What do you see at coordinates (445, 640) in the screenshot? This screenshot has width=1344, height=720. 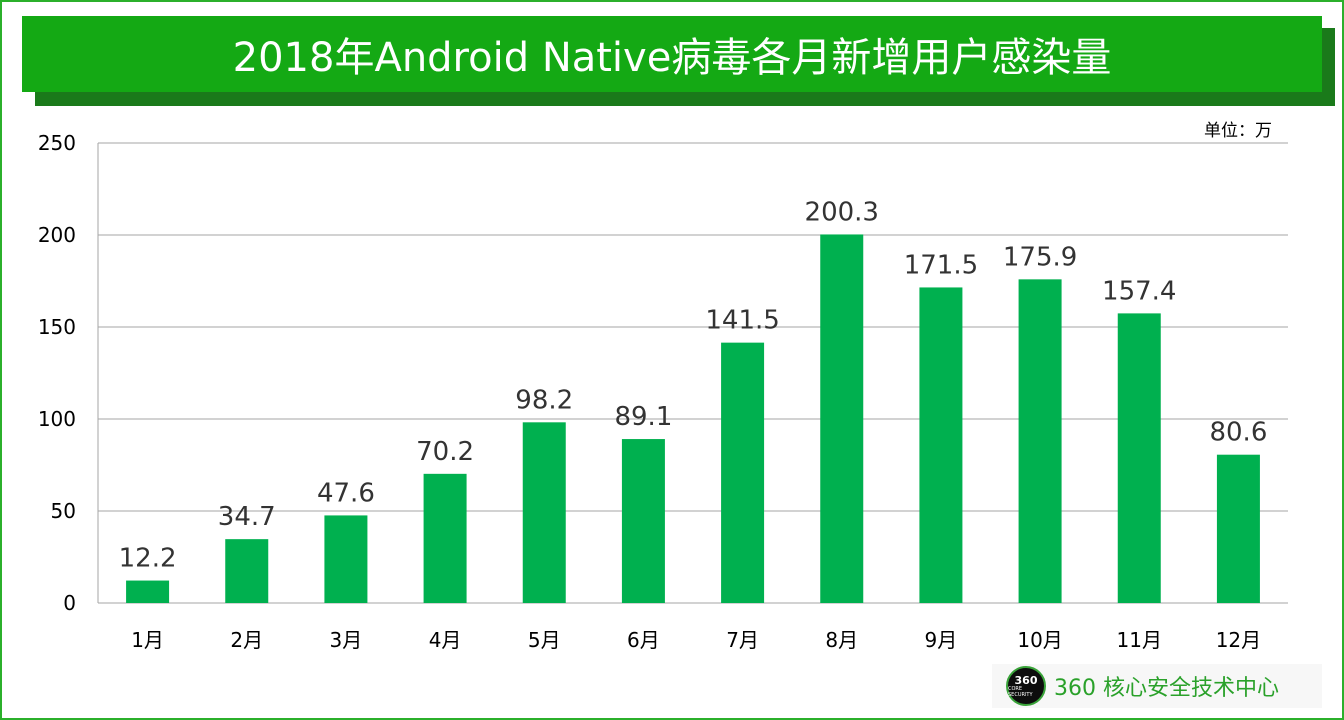 I see `x-tick-label: 4月` at bounding box center [445, 640].